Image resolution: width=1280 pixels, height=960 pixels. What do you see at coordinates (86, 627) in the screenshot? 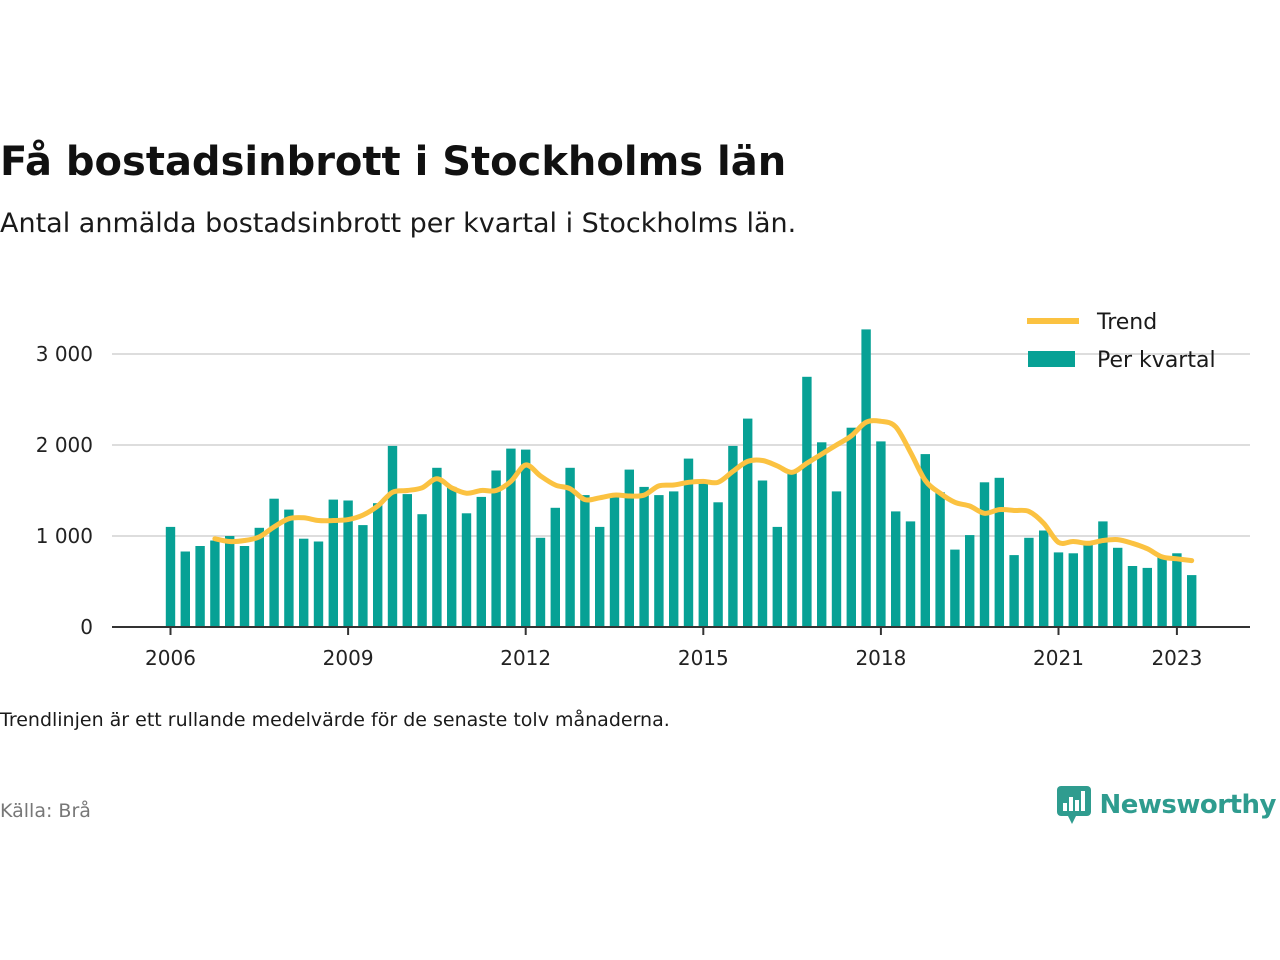
I see `y-tick-label: 0` at bounding box center [86, 627].